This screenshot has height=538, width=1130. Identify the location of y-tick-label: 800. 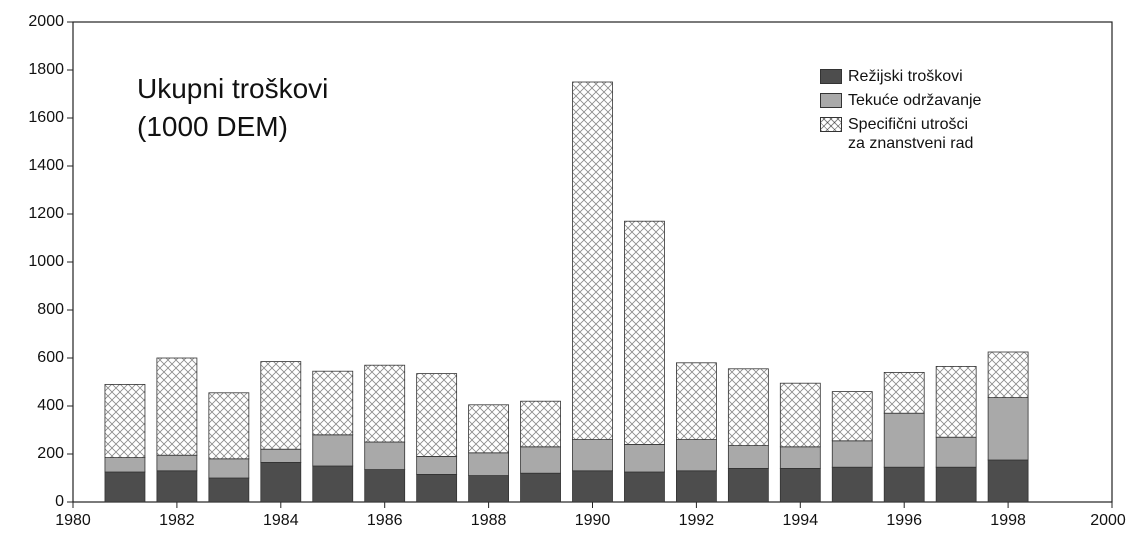
(50, 309).